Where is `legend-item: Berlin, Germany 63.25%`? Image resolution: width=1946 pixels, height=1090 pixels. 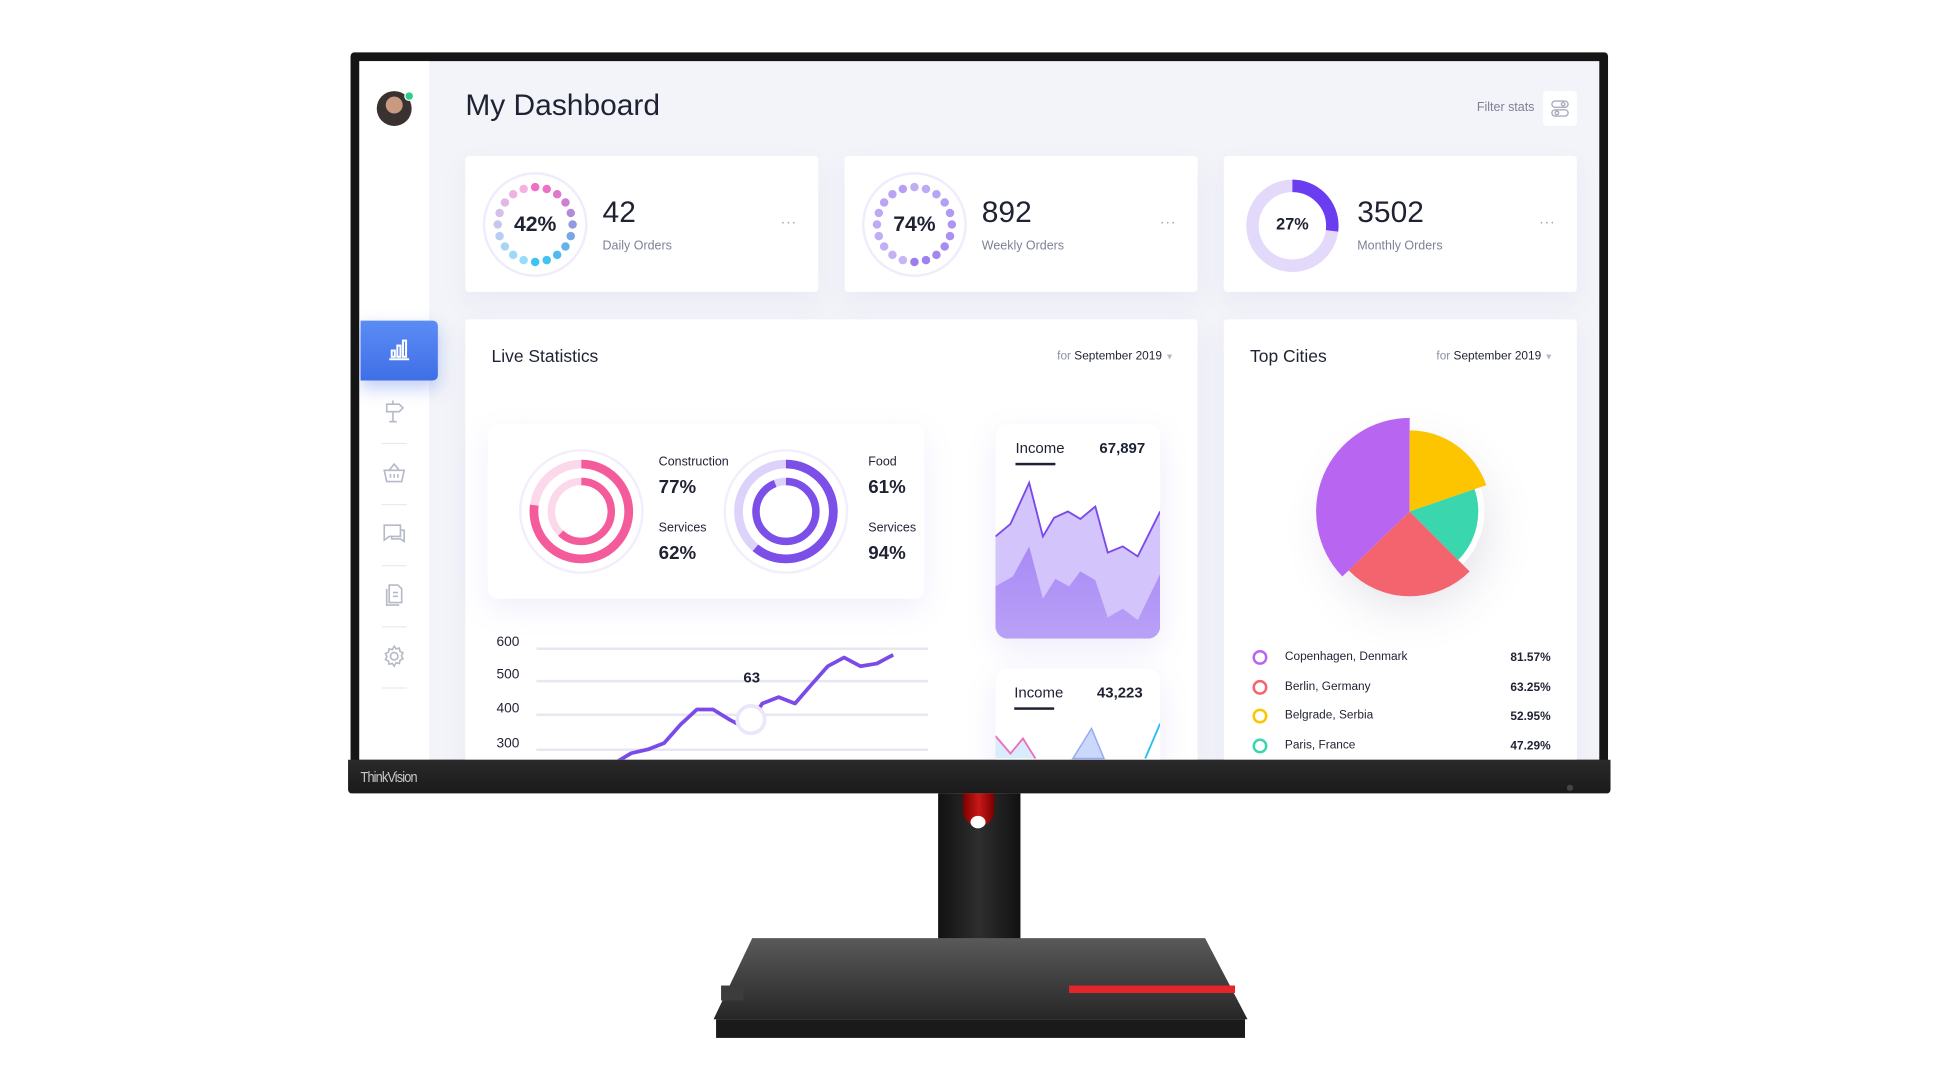 legend-item: Berlin, Germany 63.25% is located at coordinates (1406, 688).